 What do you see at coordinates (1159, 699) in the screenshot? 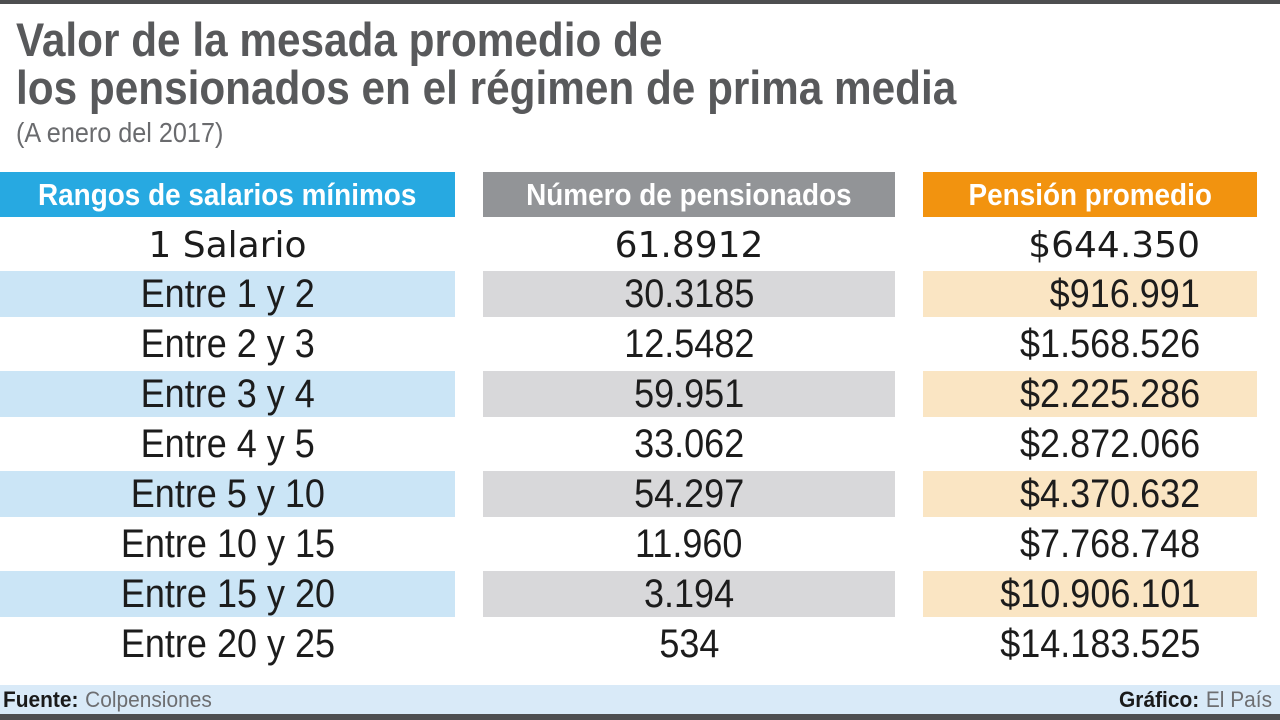
I see `credit-label: Gráfico:` at bounding box center [1159, 699].